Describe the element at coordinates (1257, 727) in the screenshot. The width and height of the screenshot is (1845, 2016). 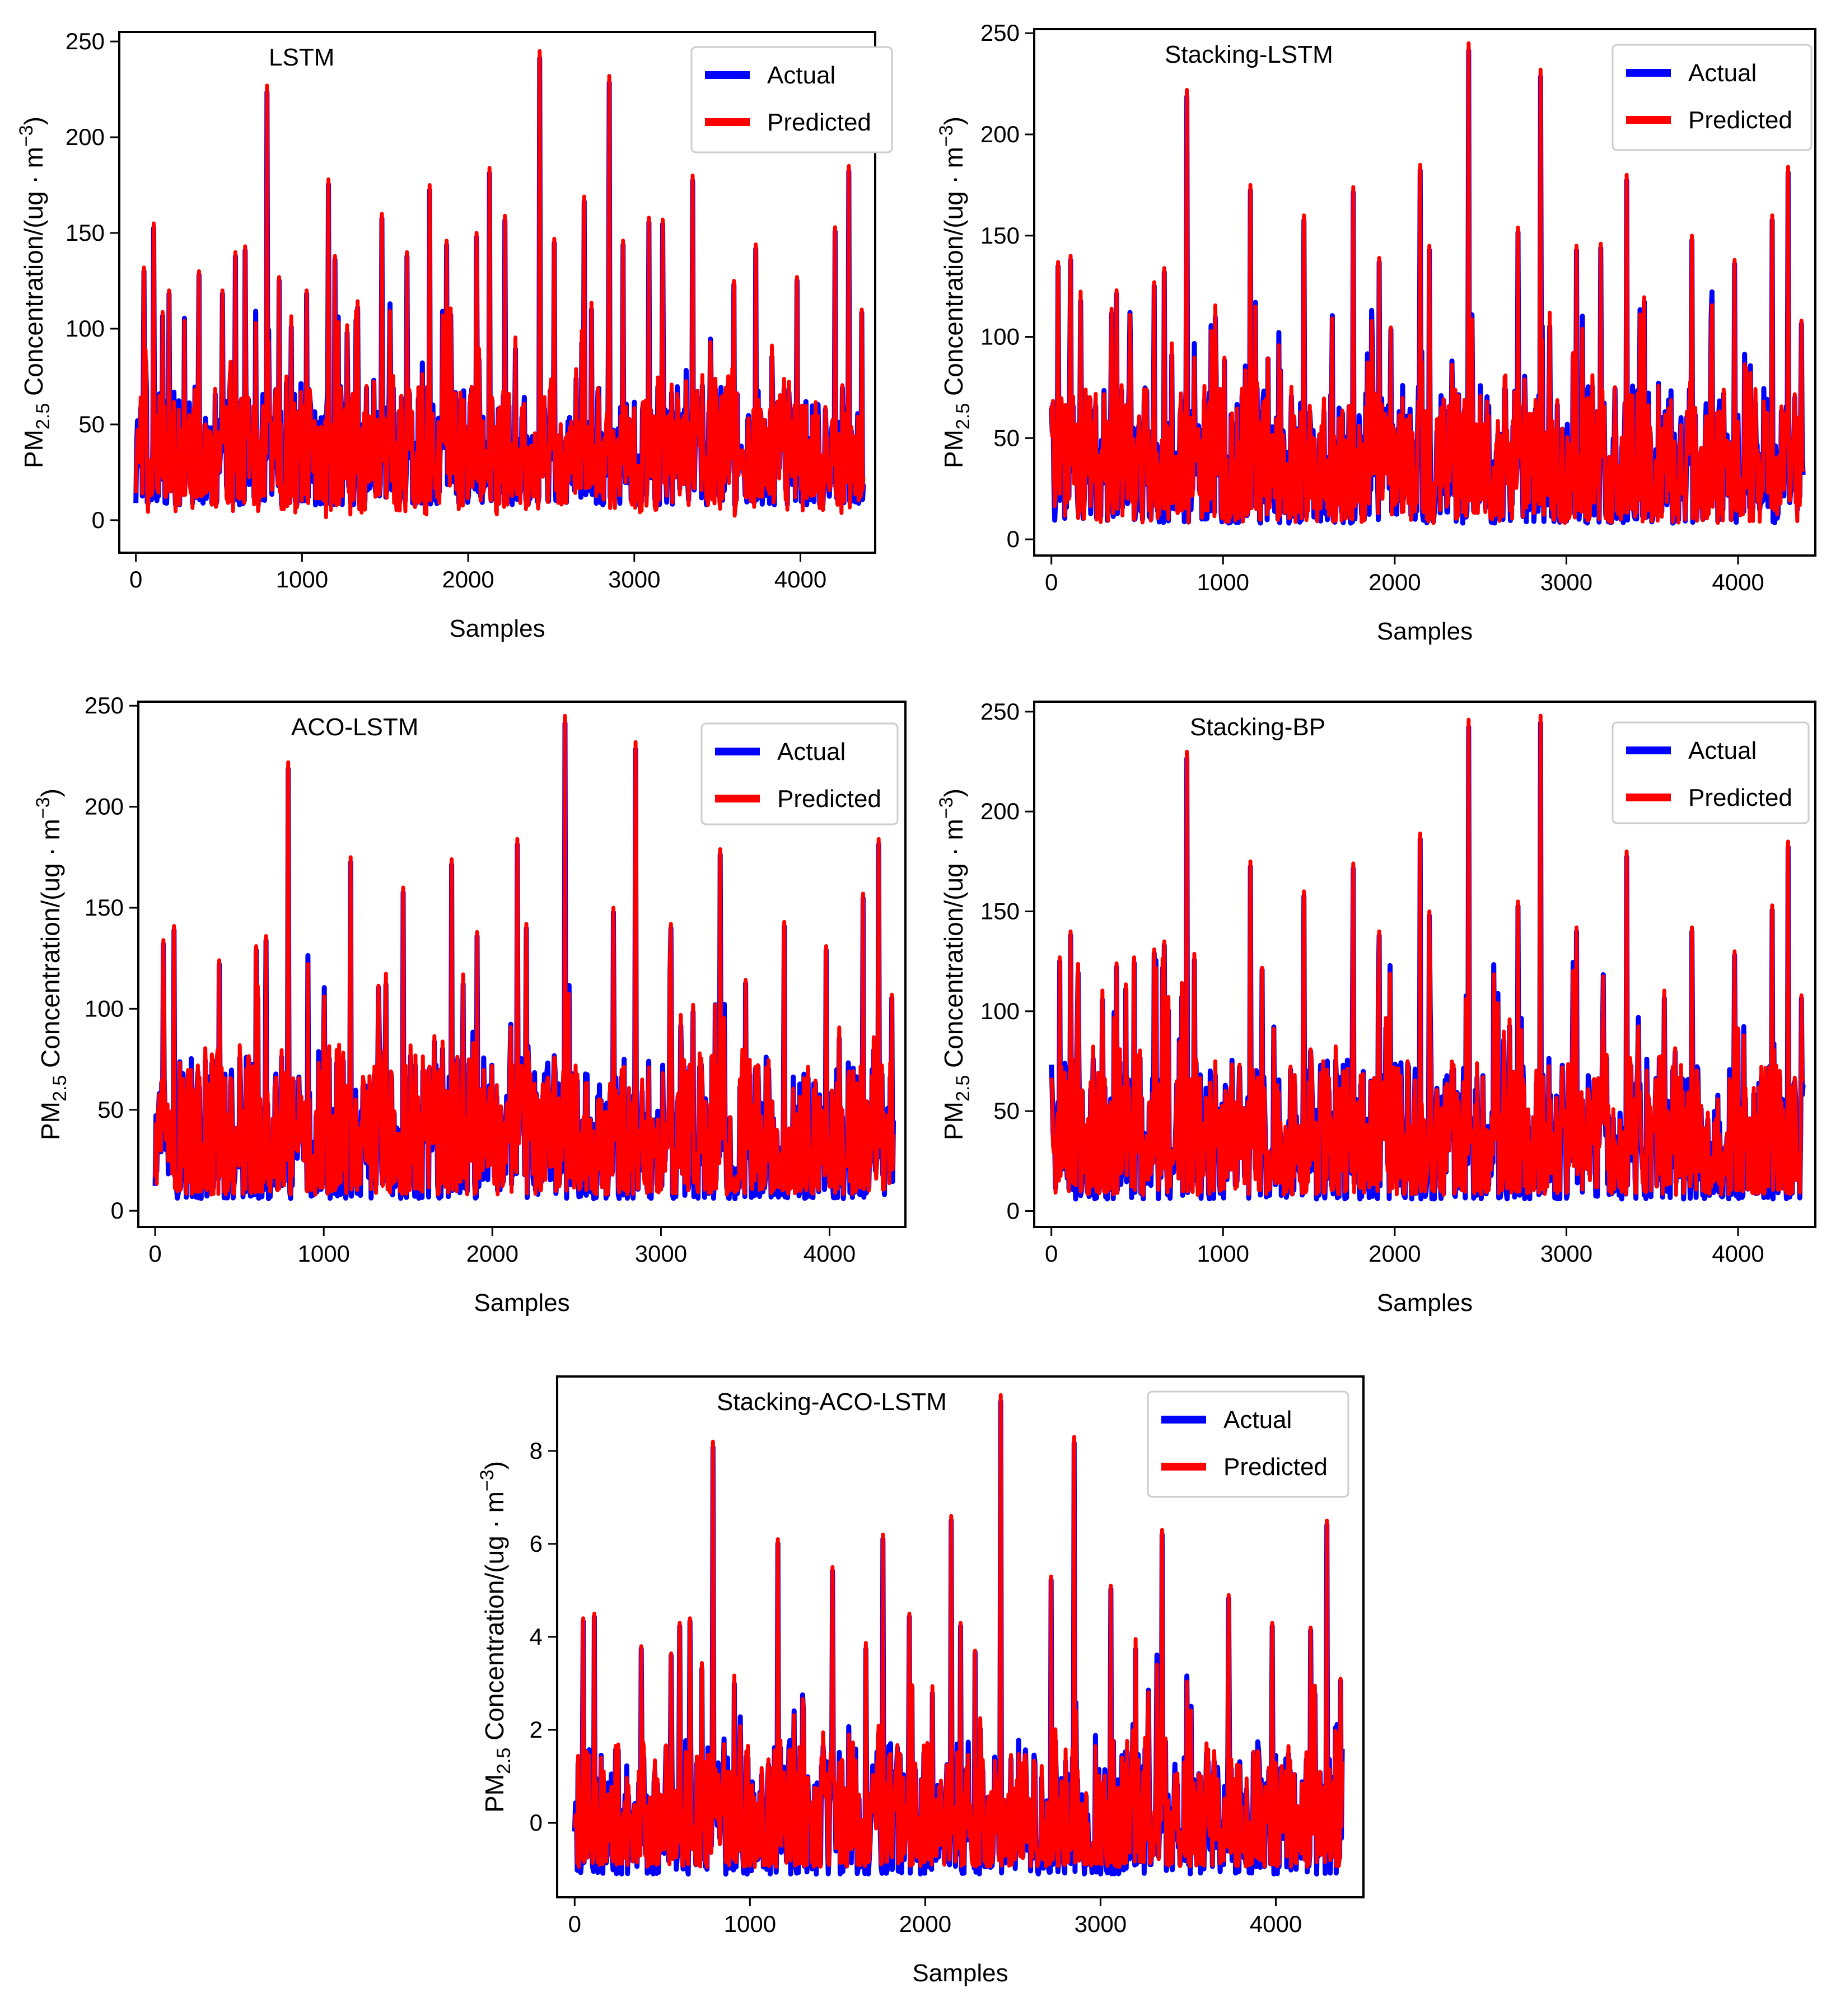
I see `chart-title: Stacking-BP` at that location.